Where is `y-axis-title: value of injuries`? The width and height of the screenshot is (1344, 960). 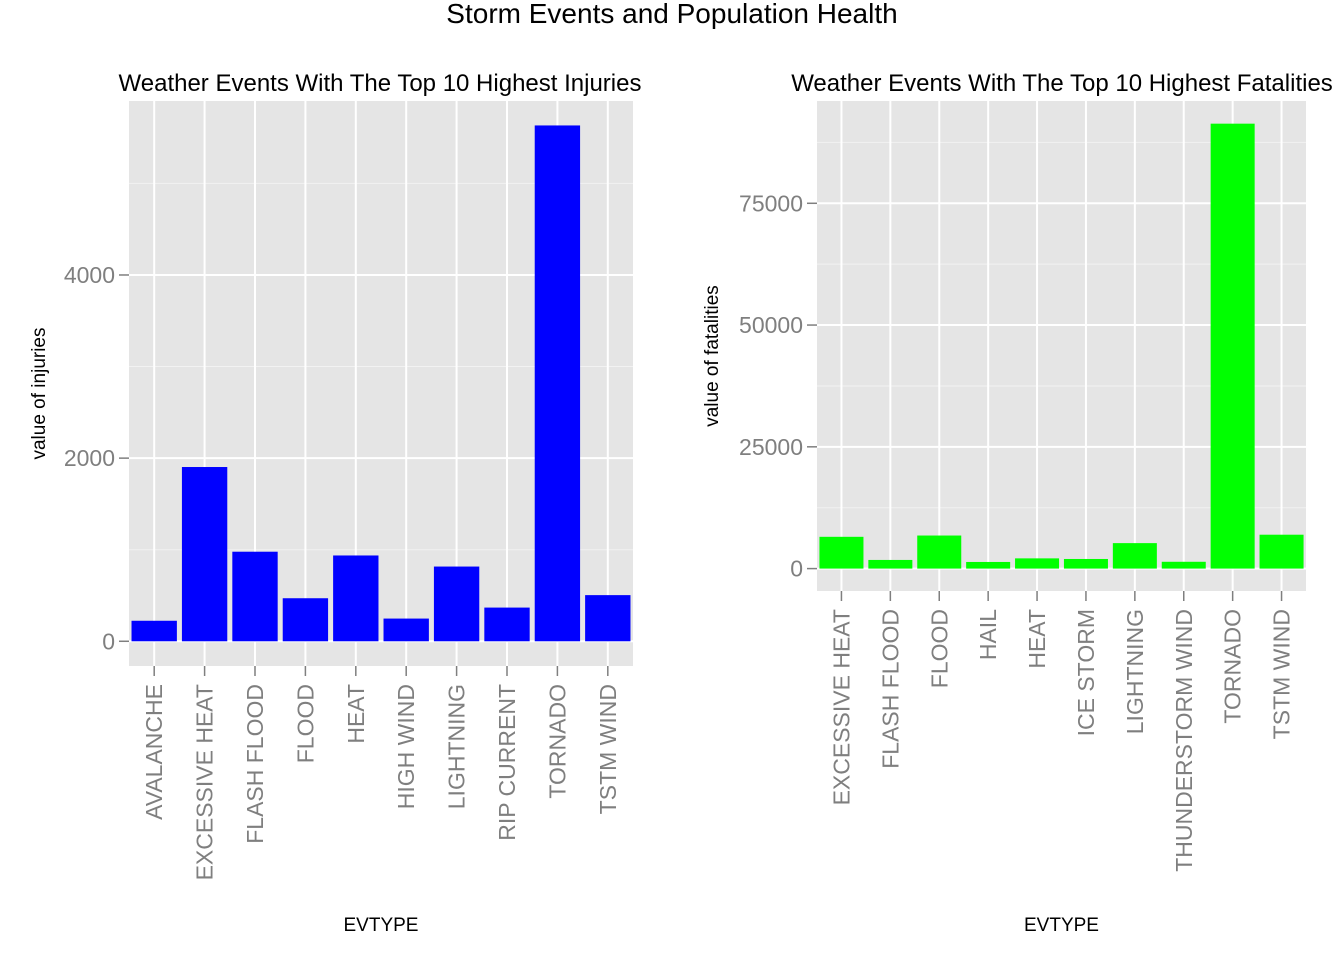 y-axis-title: value of injuries is located at coordinates (39, 393).